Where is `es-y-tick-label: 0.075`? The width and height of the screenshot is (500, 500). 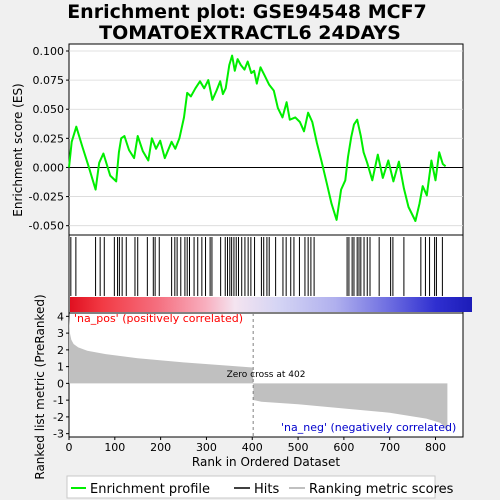
es-y-tick-label: 0.075 is located at coordinates (49, 80).